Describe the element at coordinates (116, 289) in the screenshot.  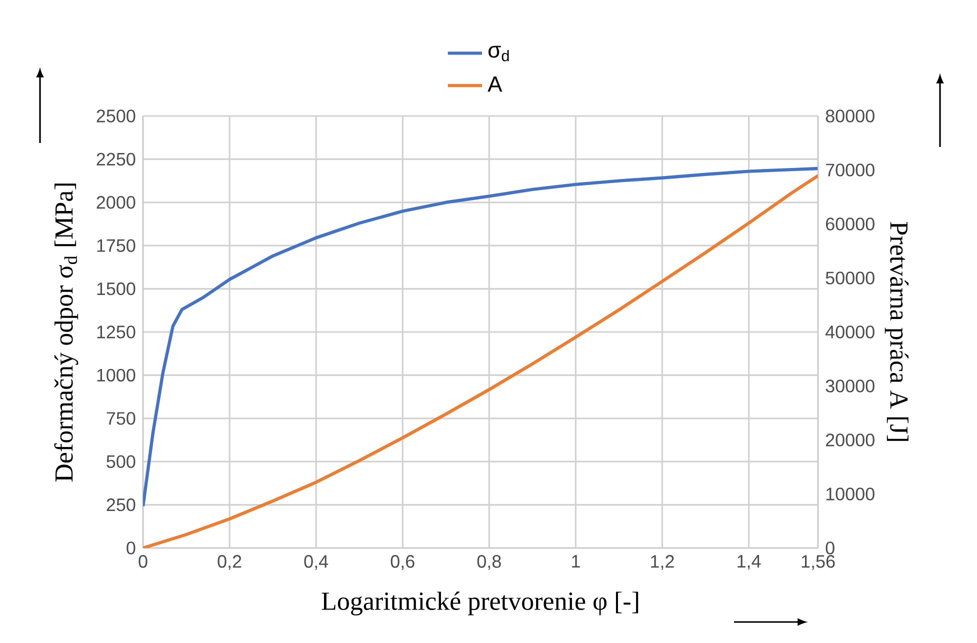
I see `y-tick-label: 1500` at that location.